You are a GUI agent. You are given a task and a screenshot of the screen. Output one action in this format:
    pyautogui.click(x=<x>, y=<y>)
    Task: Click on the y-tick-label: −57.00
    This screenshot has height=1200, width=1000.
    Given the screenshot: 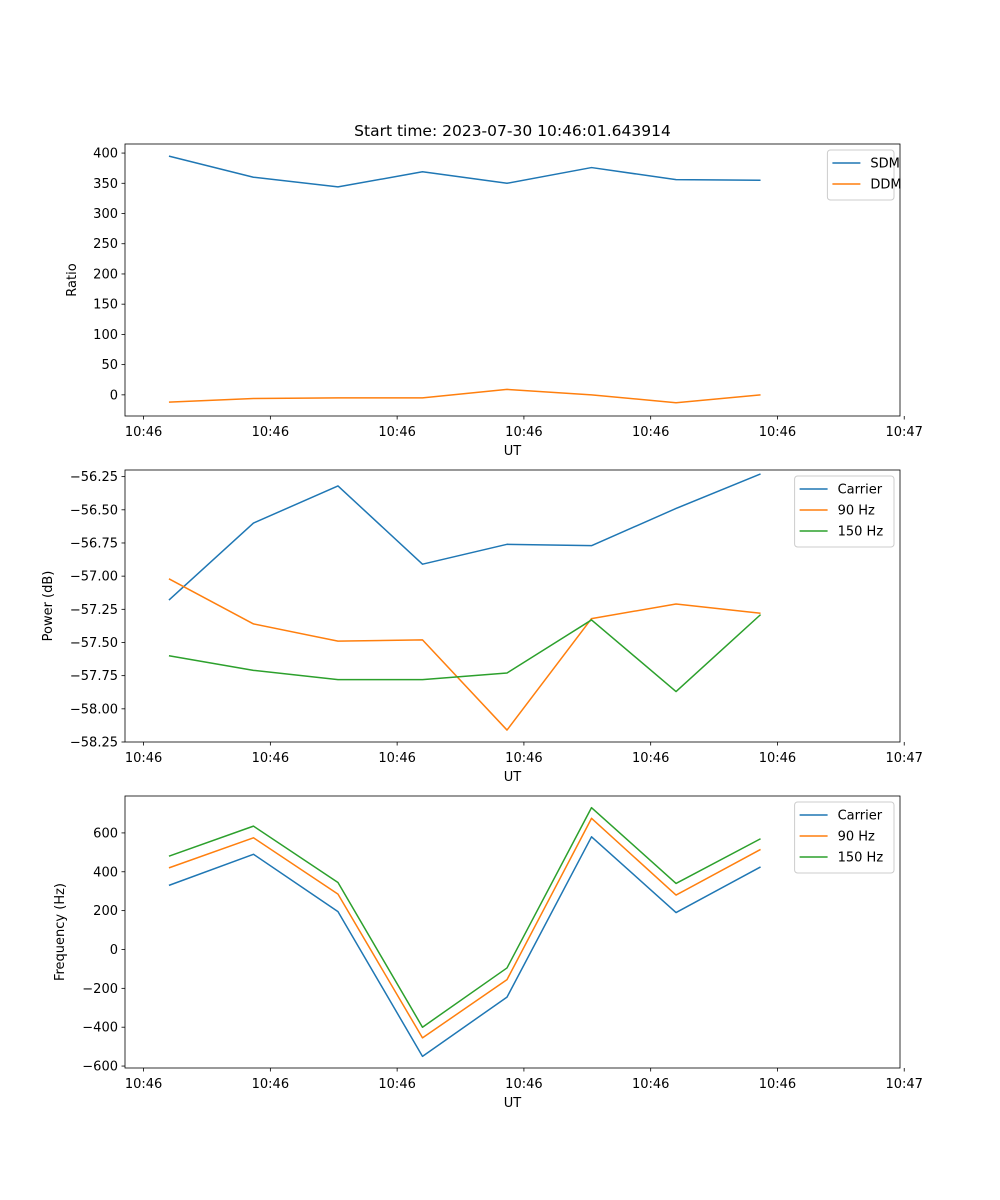 What is the action you would take?
    pyautogui.click(x=94, y=577)
    